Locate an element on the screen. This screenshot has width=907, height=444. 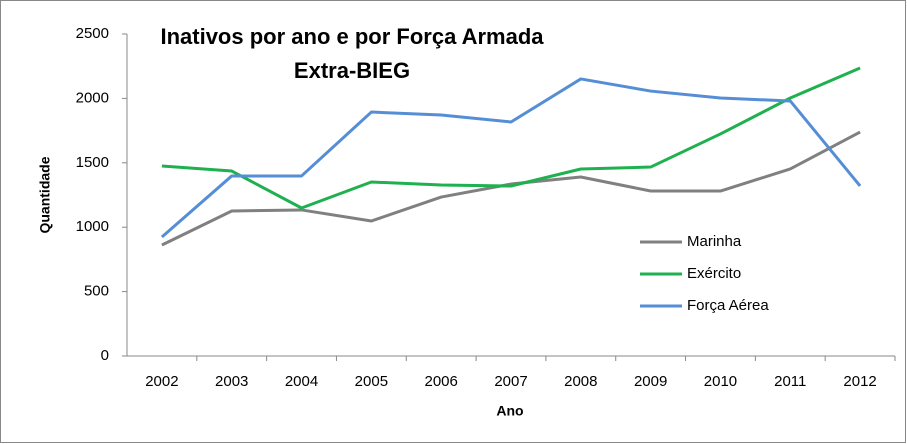
legend-label: Exército is located at coordinates (714, 273).